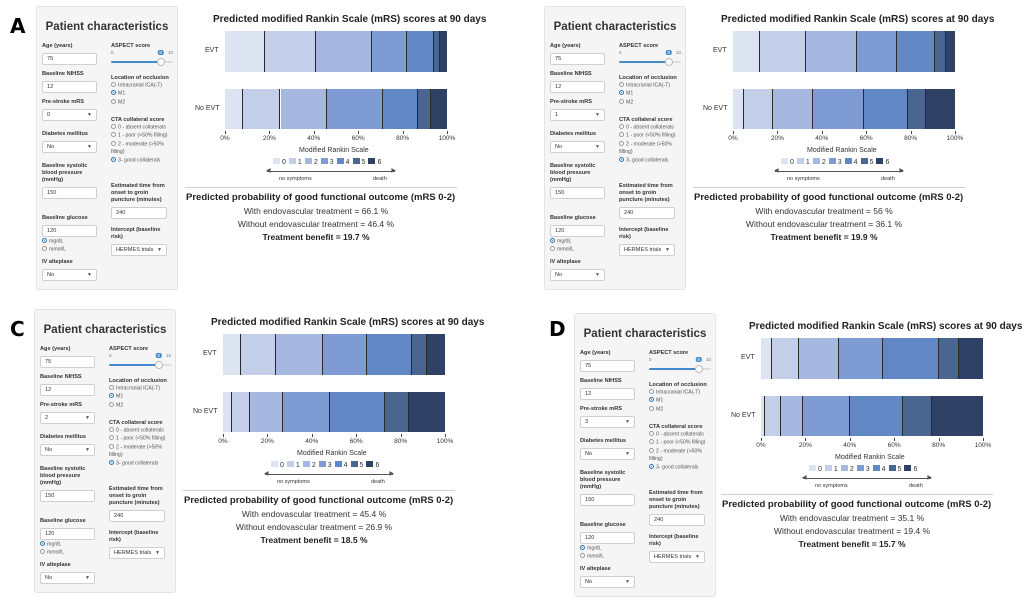 The height and width of the screenshot is (602, 1024). Describe the element at coordinates (370, 464) in the screenshot. I see `legend-swatch` at that location.